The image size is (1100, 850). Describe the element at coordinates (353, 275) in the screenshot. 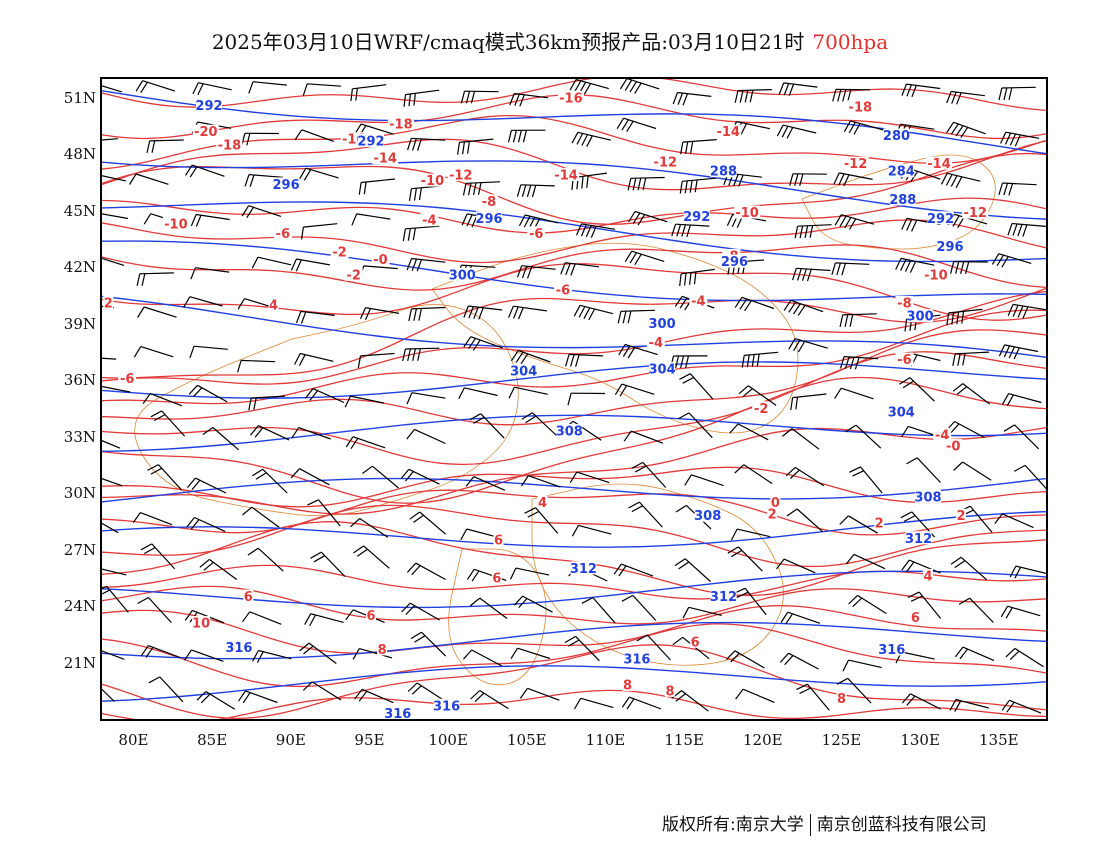

I see `temperature-label: -2` at that location.